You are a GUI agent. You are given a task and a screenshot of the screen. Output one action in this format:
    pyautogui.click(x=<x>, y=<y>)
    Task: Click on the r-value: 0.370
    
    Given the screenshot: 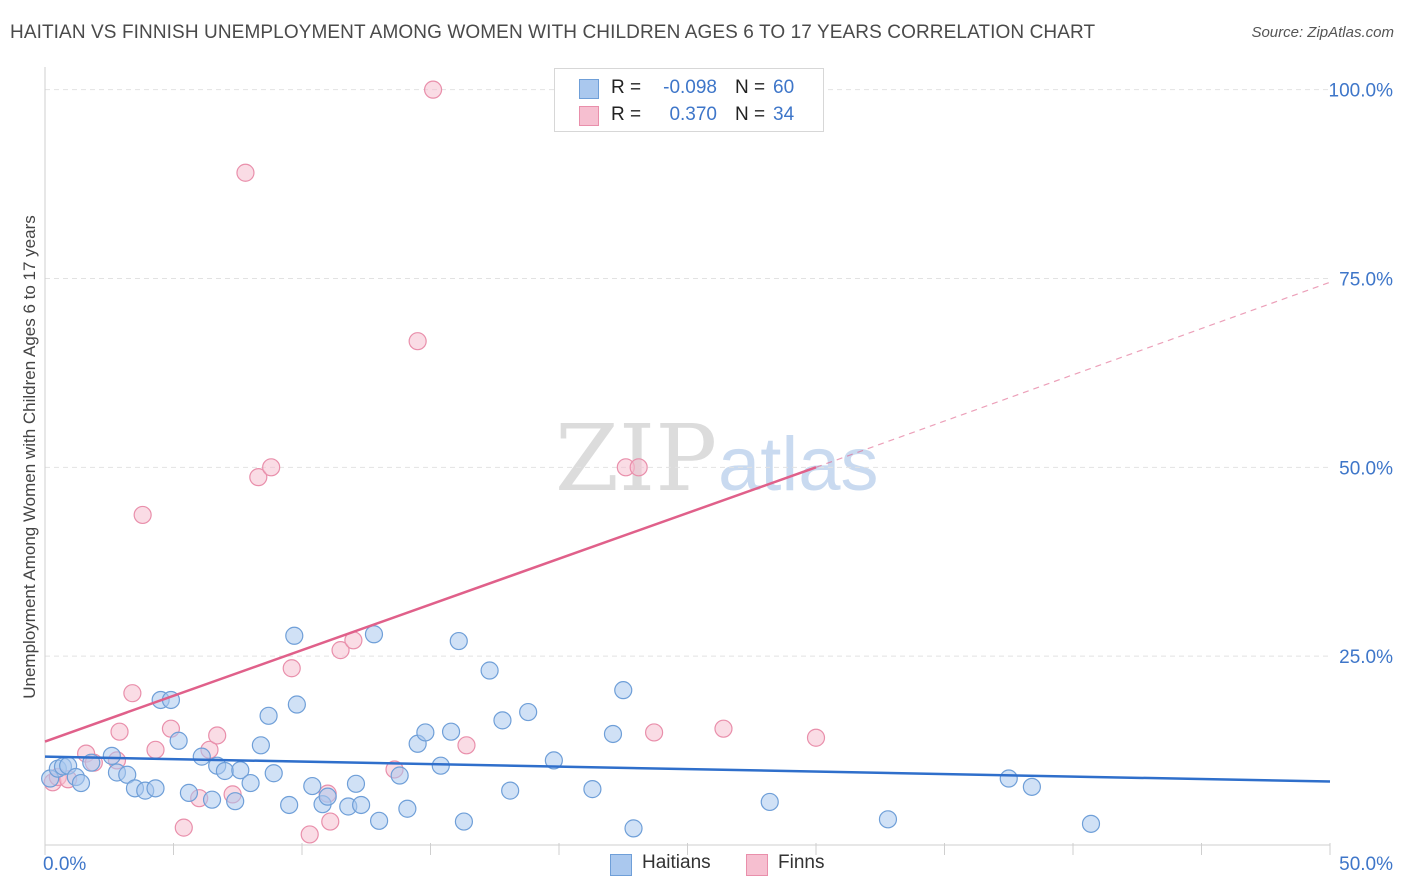 What is the action you would take?
    pyautogui.click(x=693, y=114)
    